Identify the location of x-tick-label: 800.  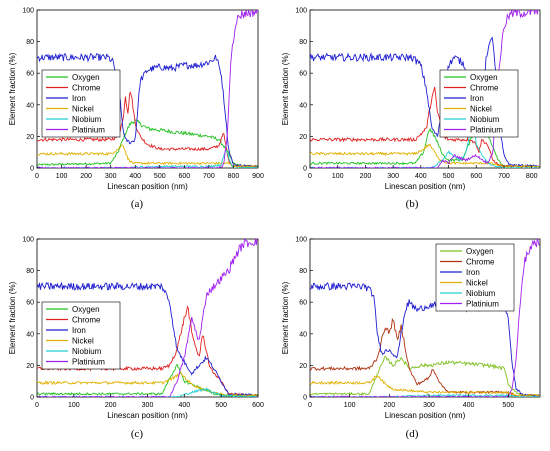
(532, 176).